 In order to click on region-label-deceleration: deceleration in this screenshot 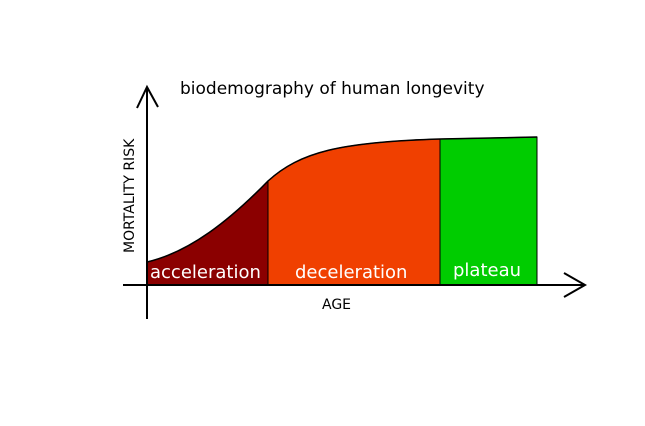, I will do `click(351, 272)`.